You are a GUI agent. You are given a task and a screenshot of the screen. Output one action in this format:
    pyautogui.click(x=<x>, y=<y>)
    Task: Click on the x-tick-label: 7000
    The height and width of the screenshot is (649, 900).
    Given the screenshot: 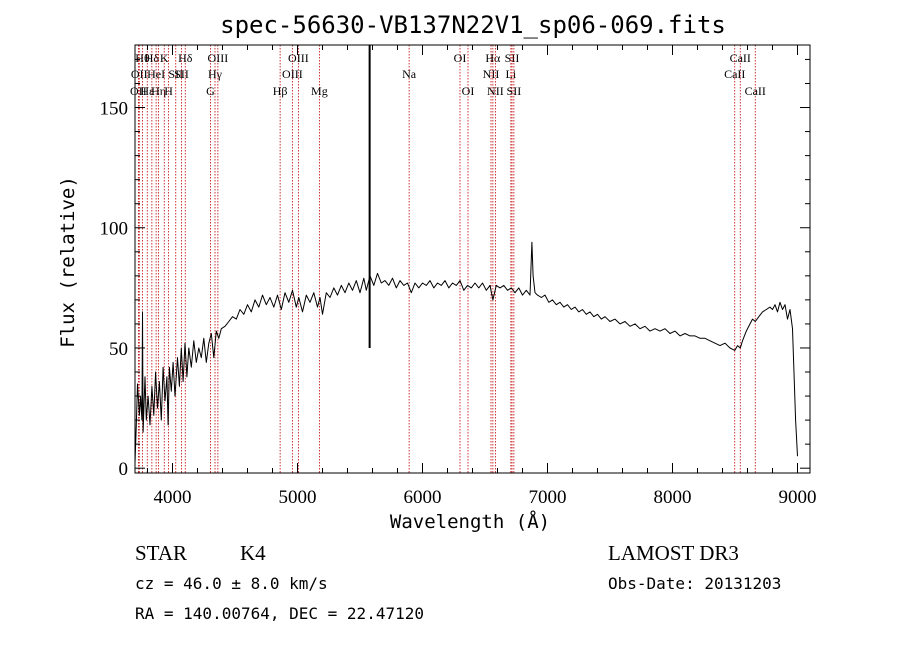 What is the action you would take?
    pyautogui.click(x=548, y=497)
    